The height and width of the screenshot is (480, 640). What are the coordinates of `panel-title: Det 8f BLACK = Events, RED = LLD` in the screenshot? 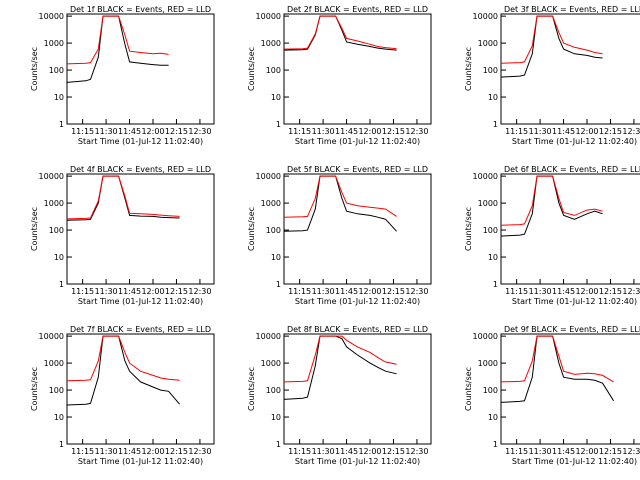 It's located at (357, 329).